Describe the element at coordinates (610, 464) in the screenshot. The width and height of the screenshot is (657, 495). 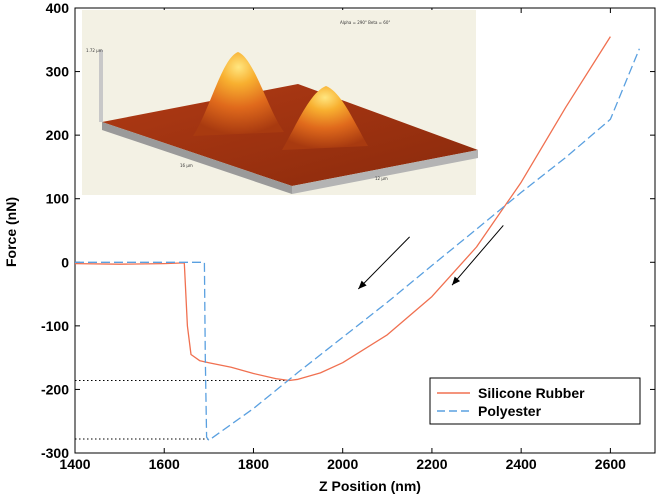
I see `x-tick-label-6: 2600` at that location.